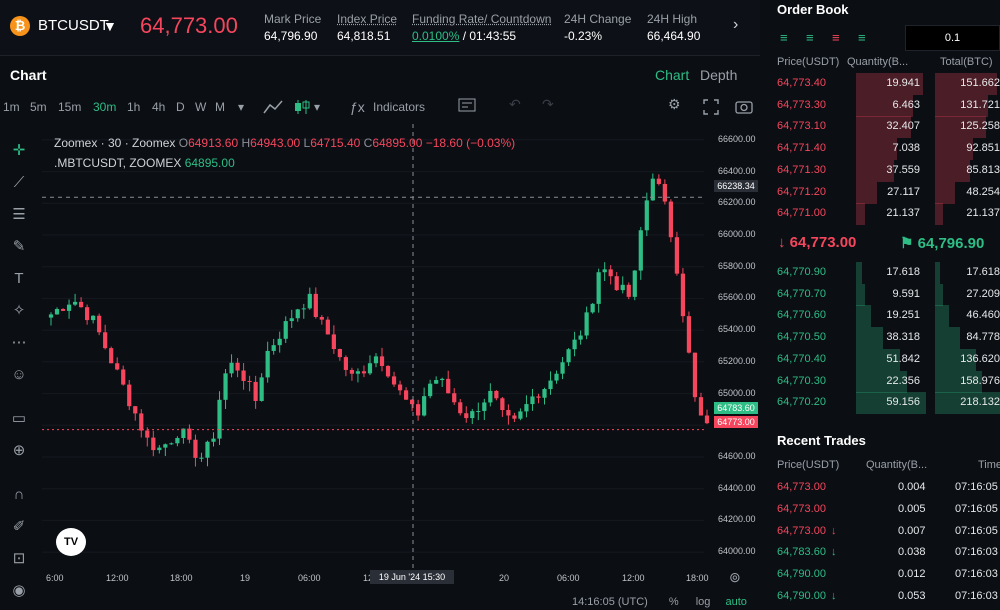  What do you see at coordinates (19, 182) in the screenshot?
I see `trend-line-icon: ⟋` at bounding box center [19, 182].